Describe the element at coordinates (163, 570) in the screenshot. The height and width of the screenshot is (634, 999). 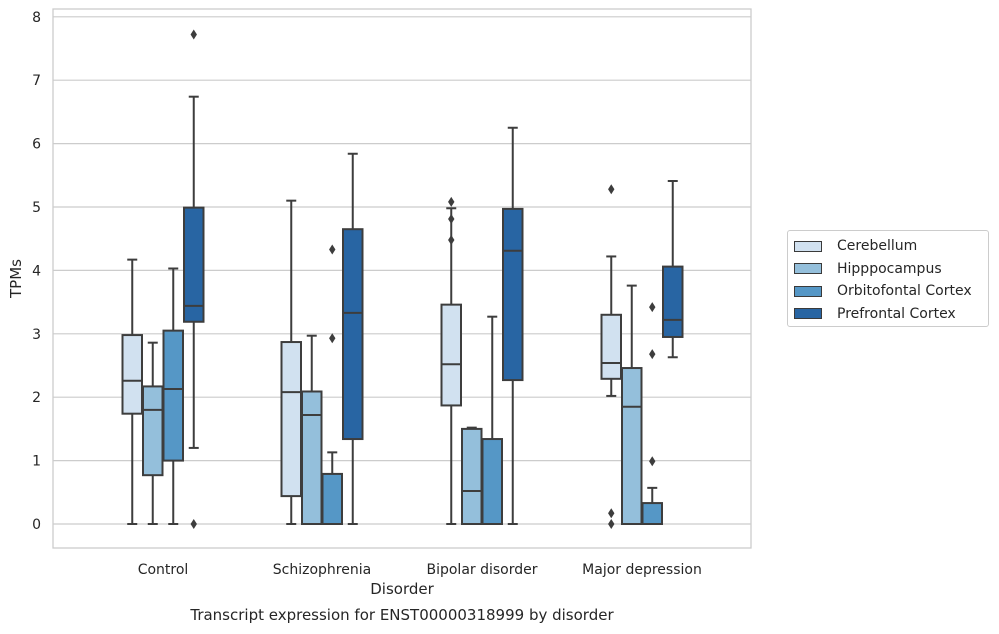
I see `x-tick-label: Control` at that location.